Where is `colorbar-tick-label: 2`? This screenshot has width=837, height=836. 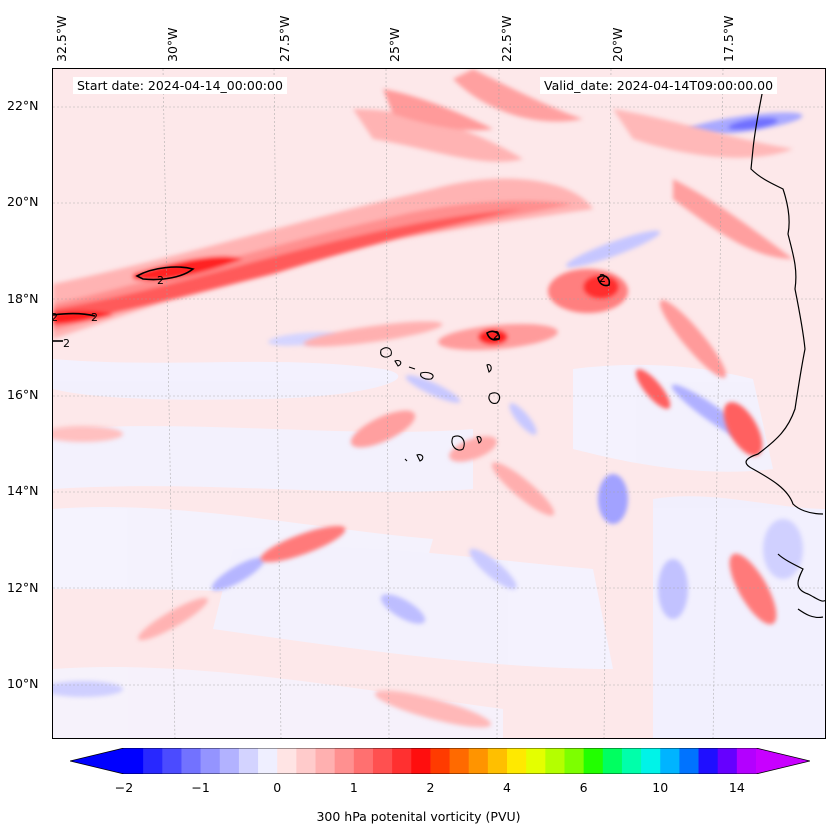 colorbar-tick-label: 2 is located at coordinates (430, 787).